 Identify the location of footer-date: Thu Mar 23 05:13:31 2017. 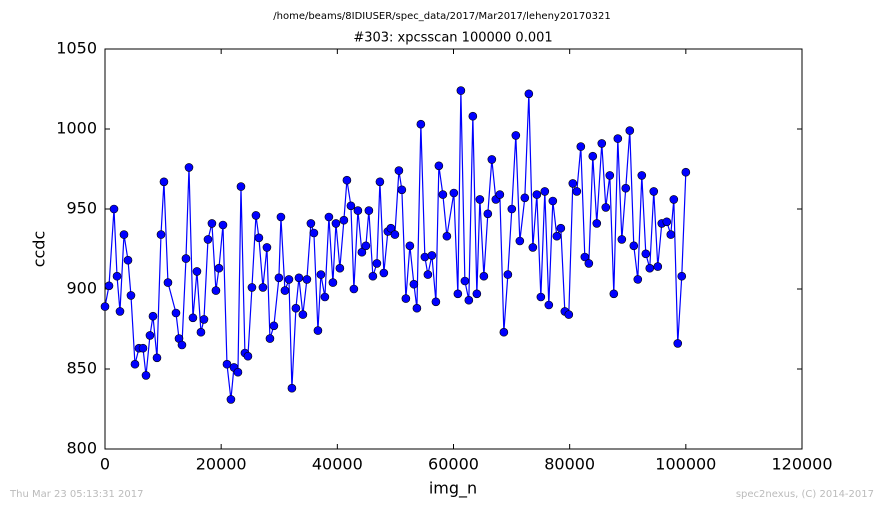
(76, 494).